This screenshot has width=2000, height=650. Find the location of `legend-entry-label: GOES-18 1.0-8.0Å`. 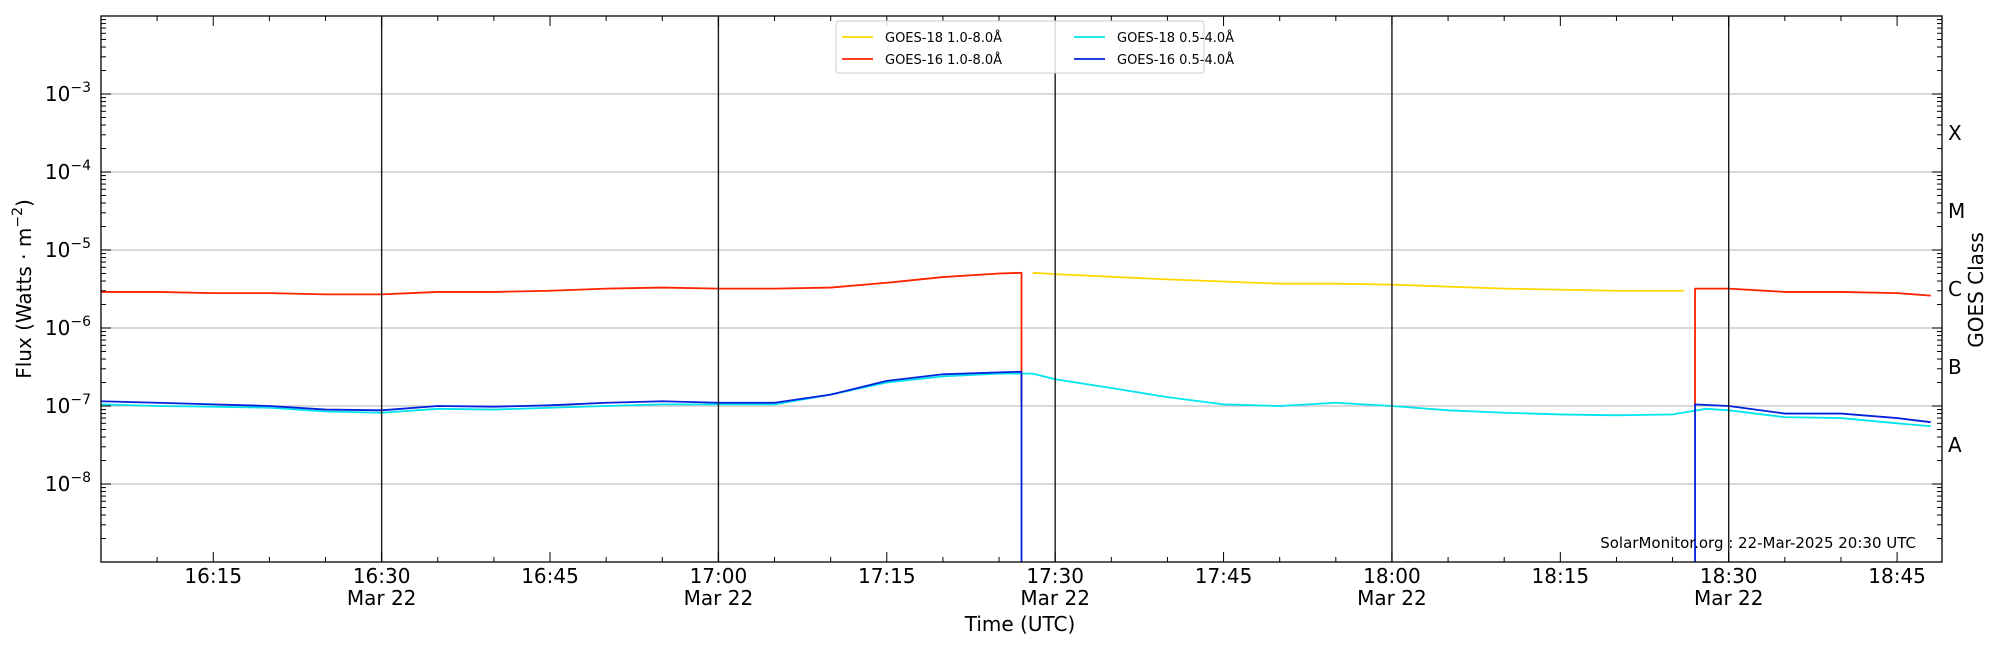

legend-entry-label: GOES-18 1.0-8.0Å is located at coordinates (943, 38).